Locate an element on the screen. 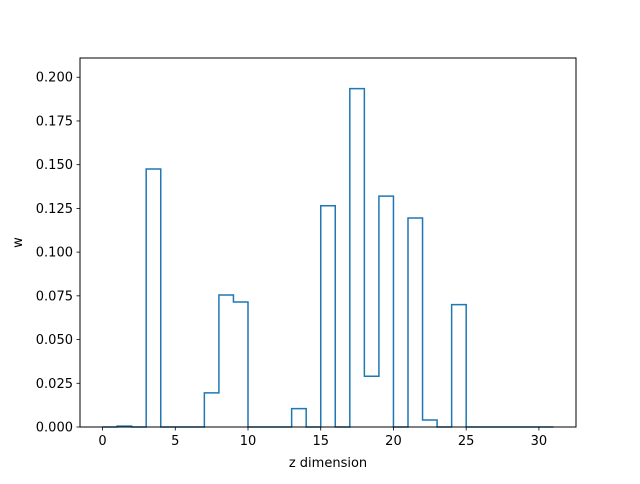  y-tick-label: 0.025 is located at coordinates (54, 384).